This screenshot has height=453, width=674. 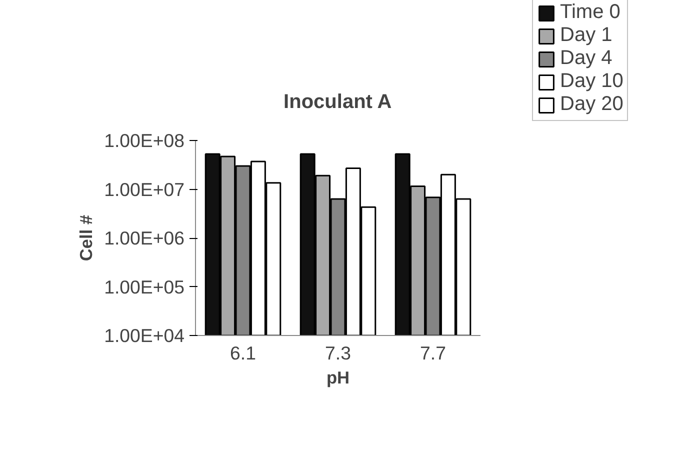 What do you see at coordinates (144, 335) in the screenshot?
I see `y-tick-label: 1.00E+04` at bounding box center [144, 335].